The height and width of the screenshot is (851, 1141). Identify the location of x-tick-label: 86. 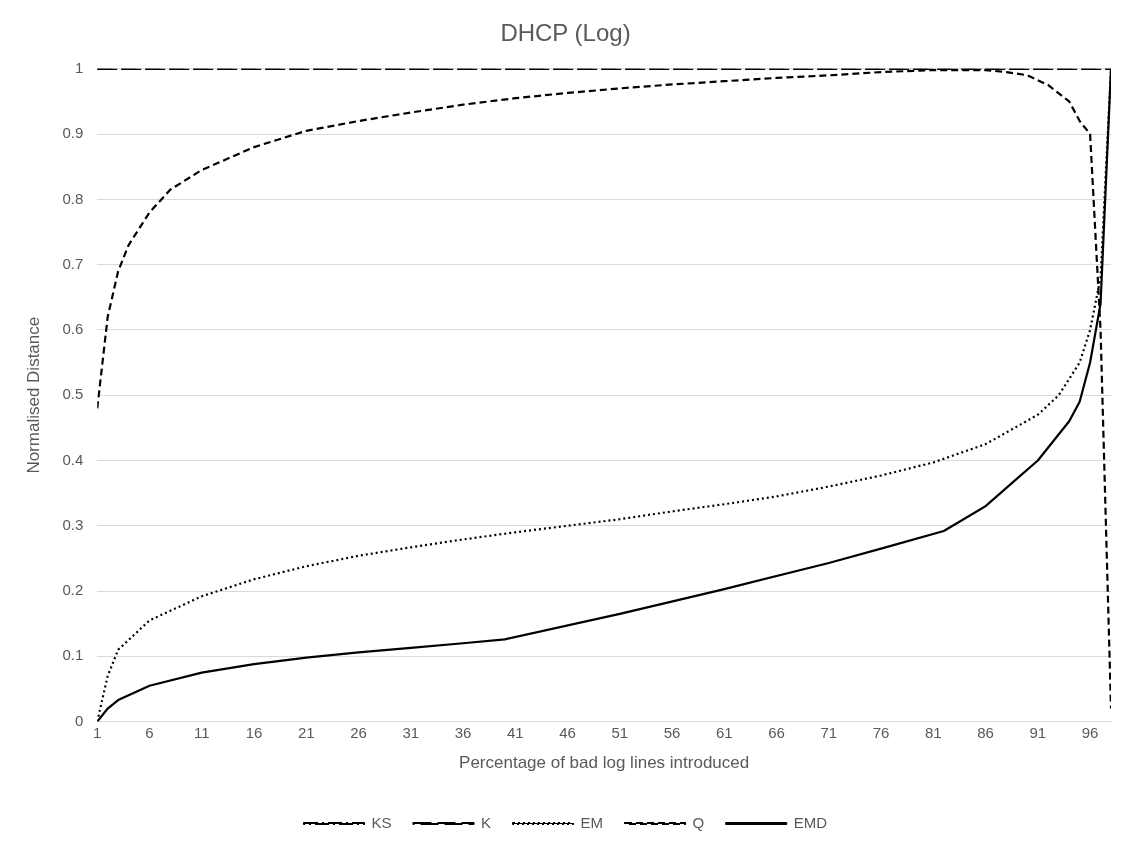
(985, 732).